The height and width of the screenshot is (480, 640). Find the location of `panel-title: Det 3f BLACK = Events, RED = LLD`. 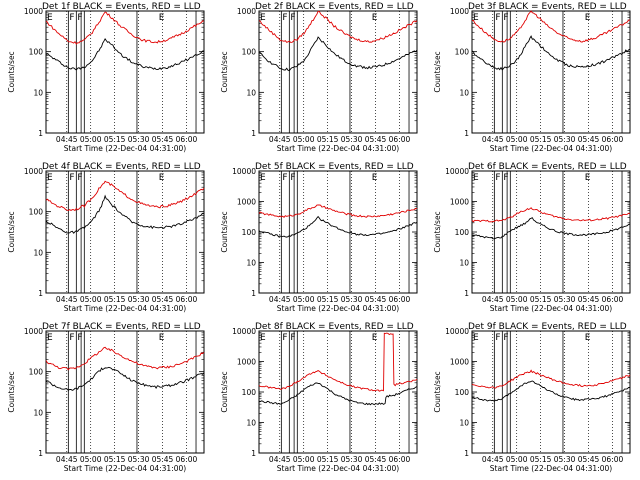

panel-title: Det 3f BLACK = Events, RED = LLD is located at coordinates (547, 7).